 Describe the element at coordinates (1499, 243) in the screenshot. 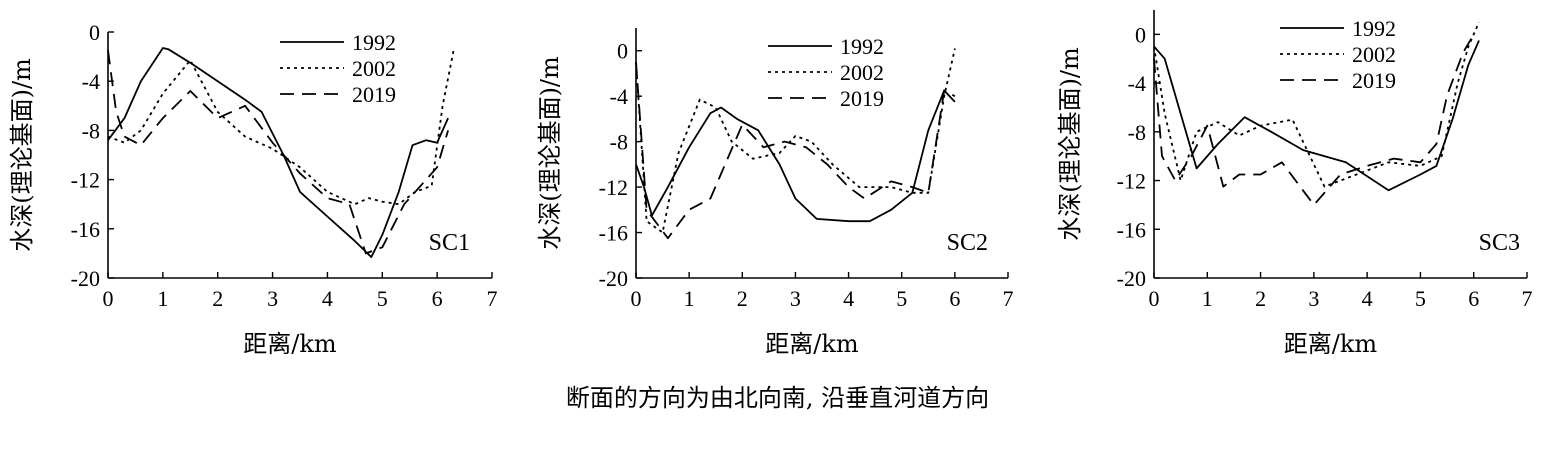

I see `panel-label: SC3` at that location.